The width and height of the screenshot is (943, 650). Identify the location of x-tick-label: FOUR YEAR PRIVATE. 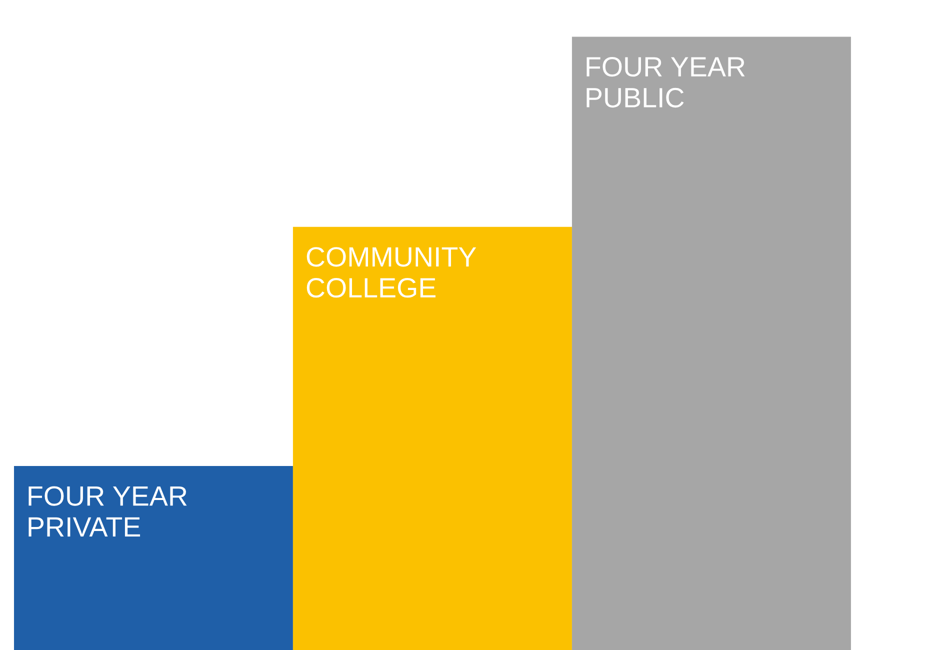
(107, 511).